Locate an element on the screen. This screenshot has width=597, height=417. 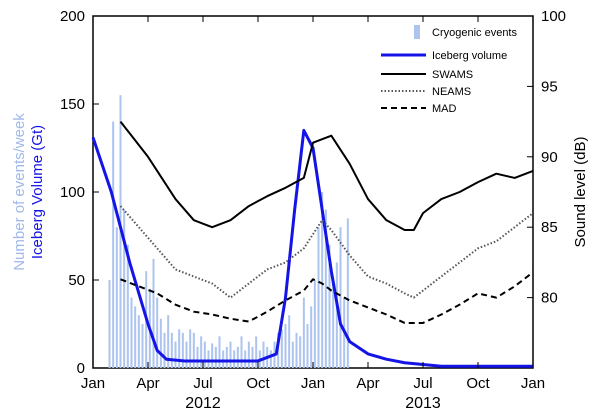
year-label: 2013 is located at coordinates (423, 403).